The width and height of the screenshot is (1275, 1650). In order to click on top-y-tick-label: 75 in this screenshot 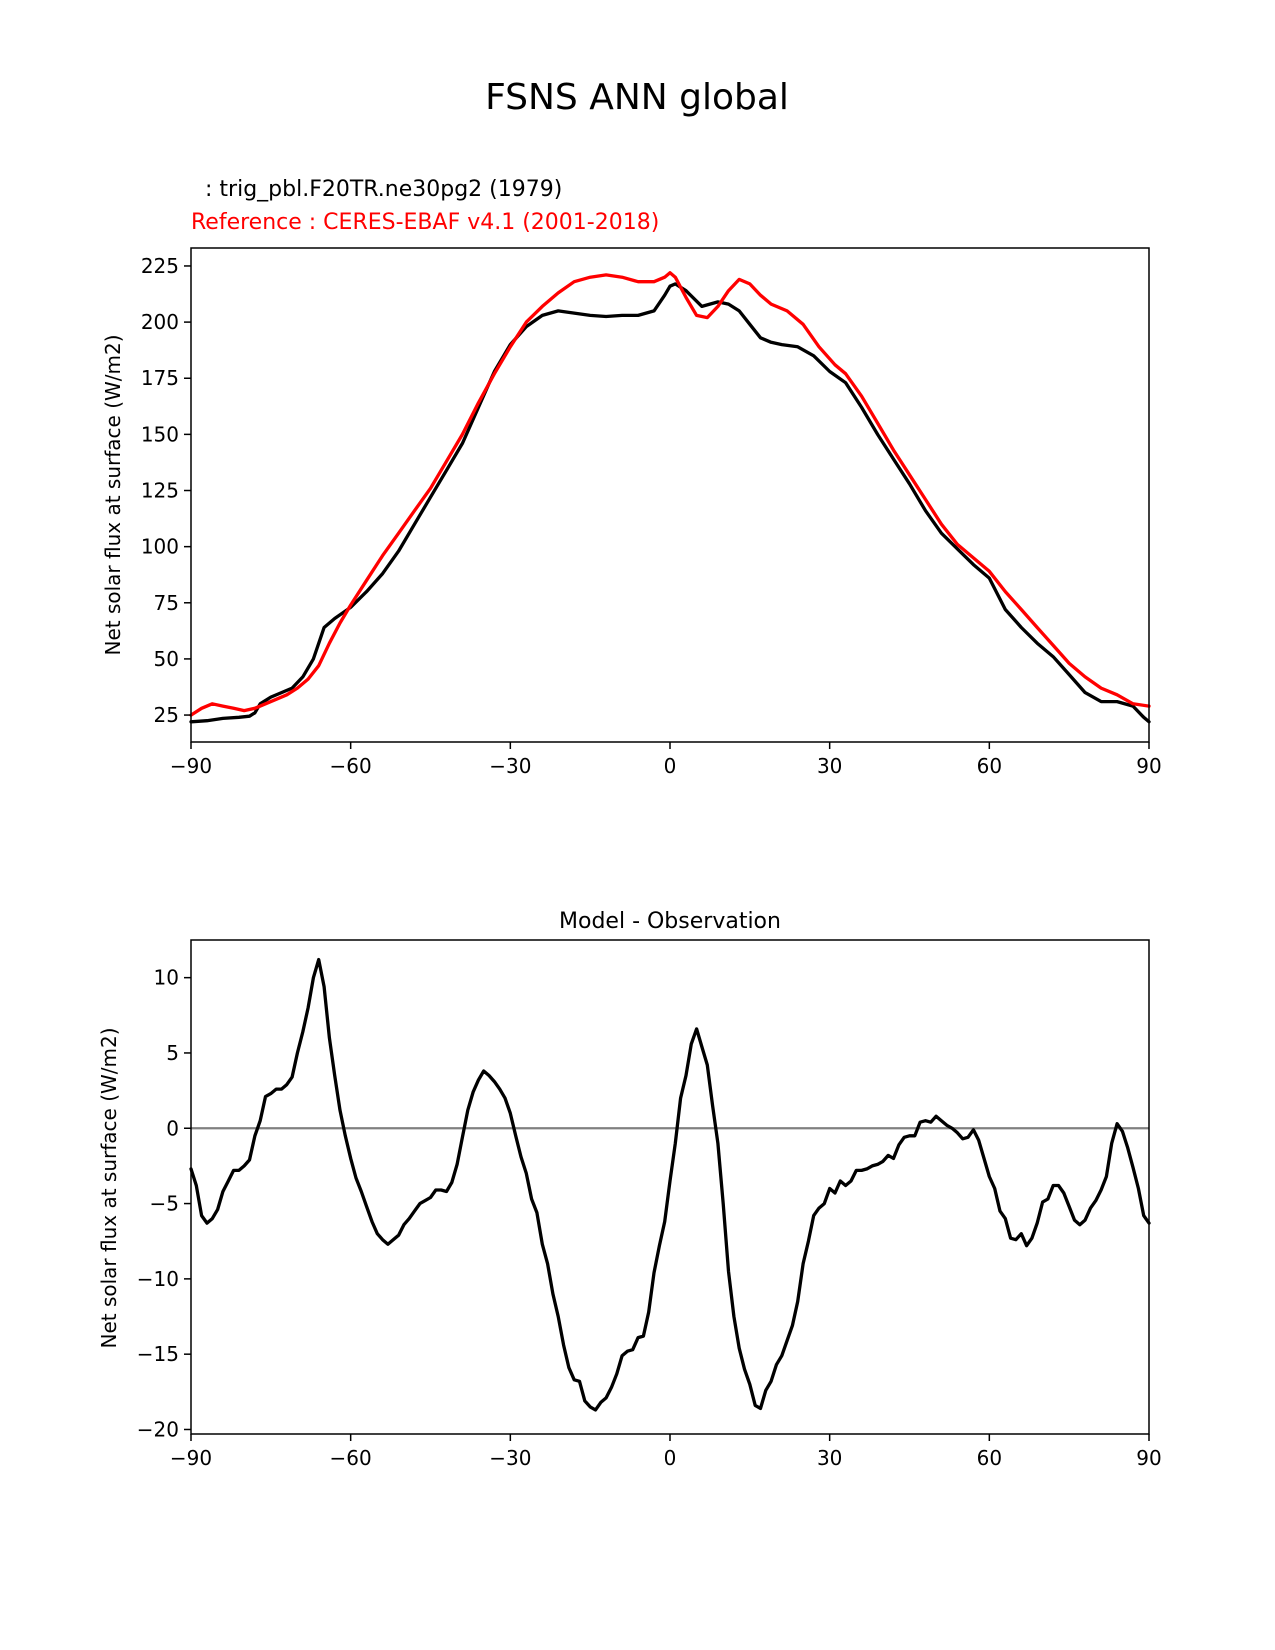, I will do `click(166, 603)`.